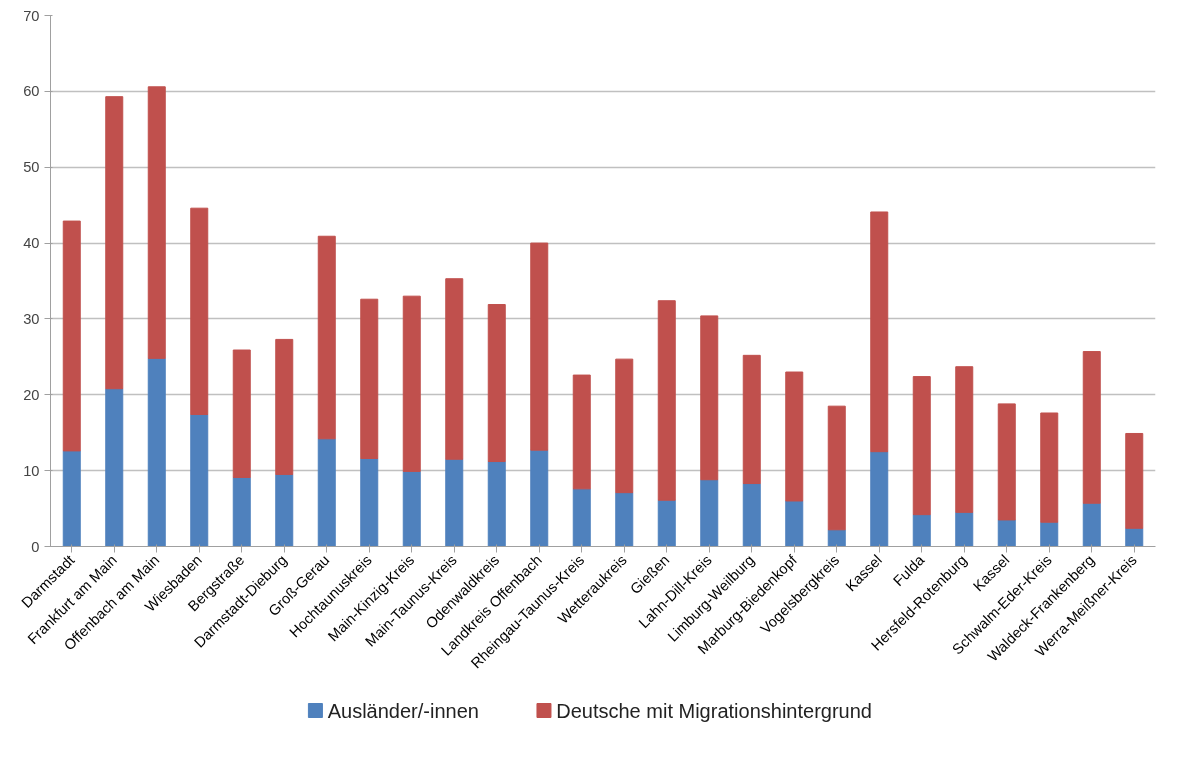 The width and height of the screenshot is (1180, 763). Describe the element at coordinates (31, 167) in the screenshot. I see `y-tick-label: 50` at that location.